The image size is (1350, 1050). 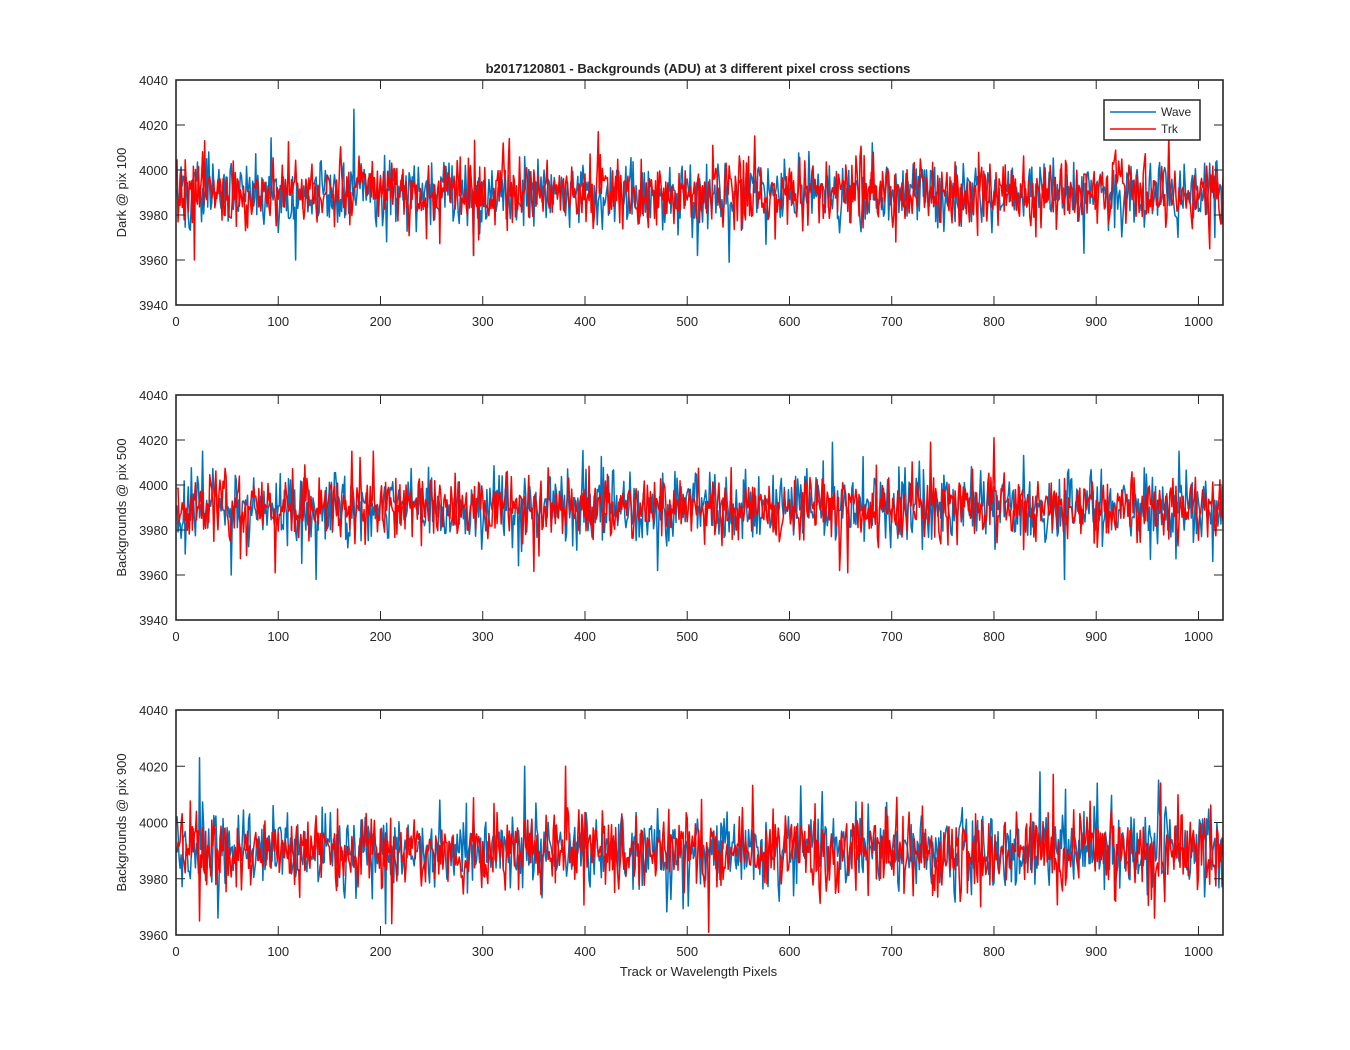 I want to click on legend: Wave Trk, so click(x=1152, y=120).